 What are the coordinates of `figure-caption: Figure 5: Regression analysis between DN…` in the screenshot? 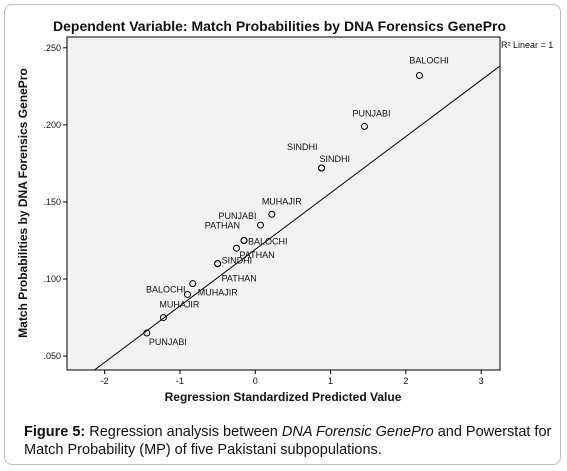 It's located at (294, 441).